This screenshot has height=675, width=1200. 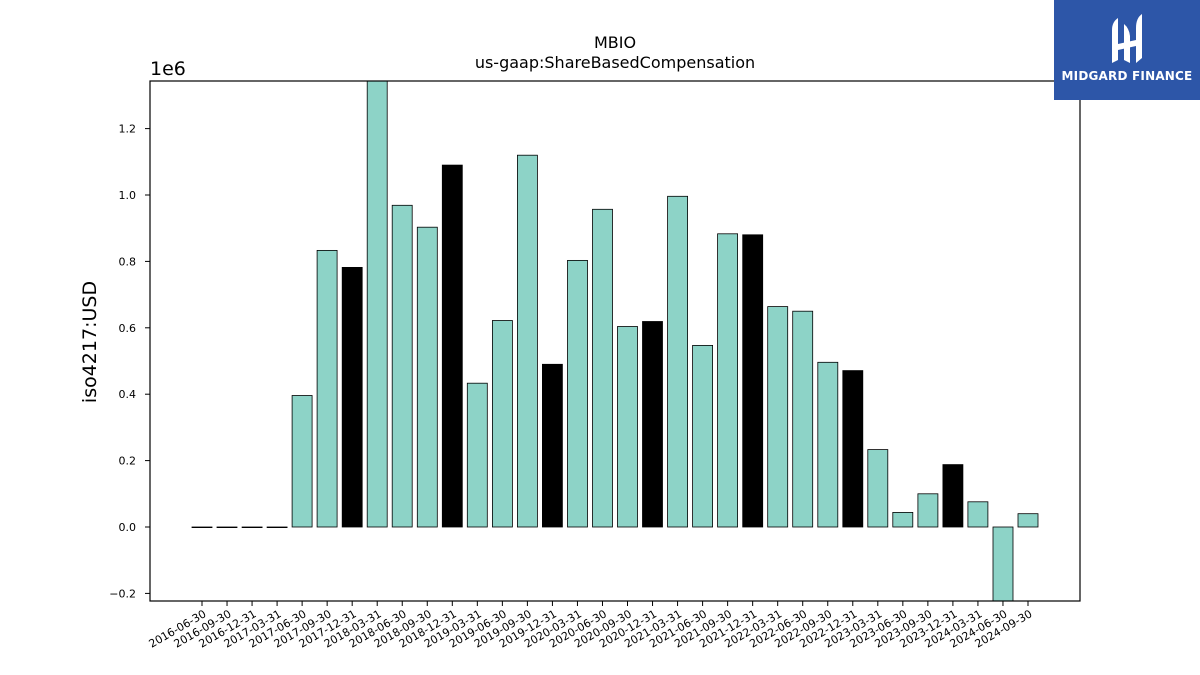 I want to click on y-tick-label: −0.2, so click(x=122, y=593).